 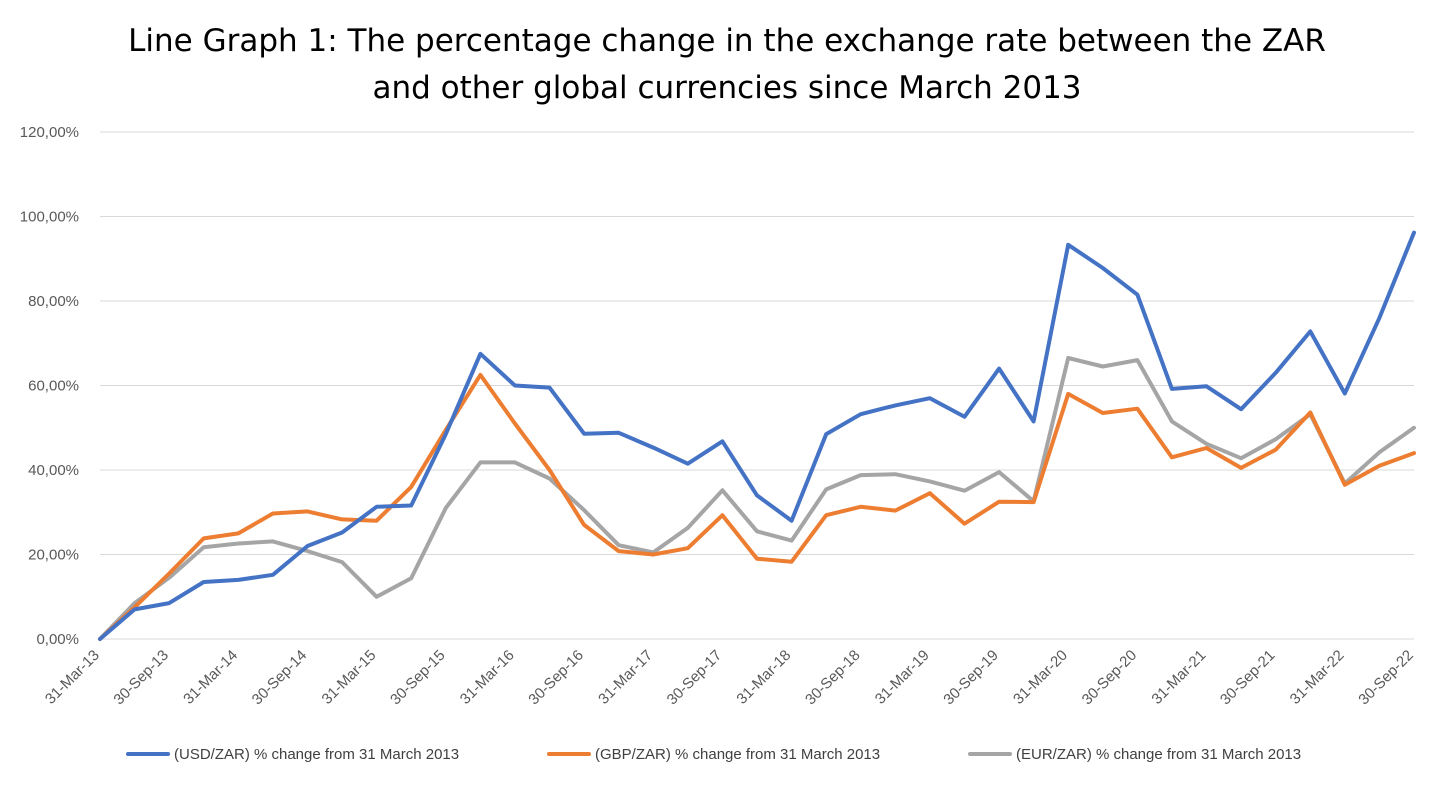 What do you see at coordinates (49, 132) in the screenshot?
I see `y-tick-label: 120,00%` at bounding box center [49, 132].